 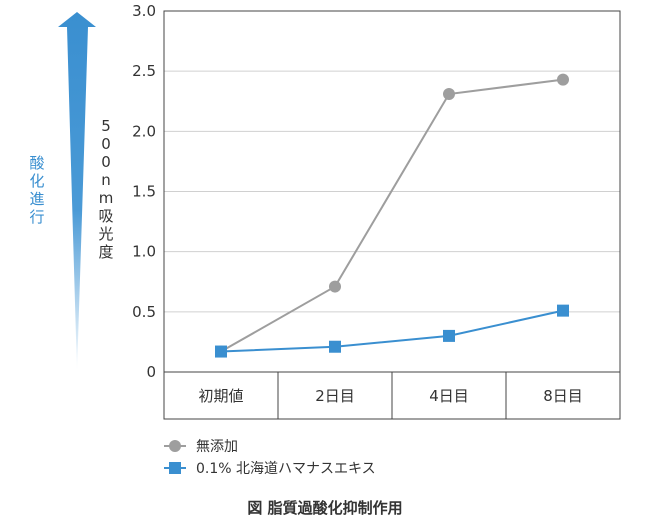 What do you see at coordinates (335, 396) in the screenshot?
I see `category-label: 2日目` at bounding box center [335, 396].